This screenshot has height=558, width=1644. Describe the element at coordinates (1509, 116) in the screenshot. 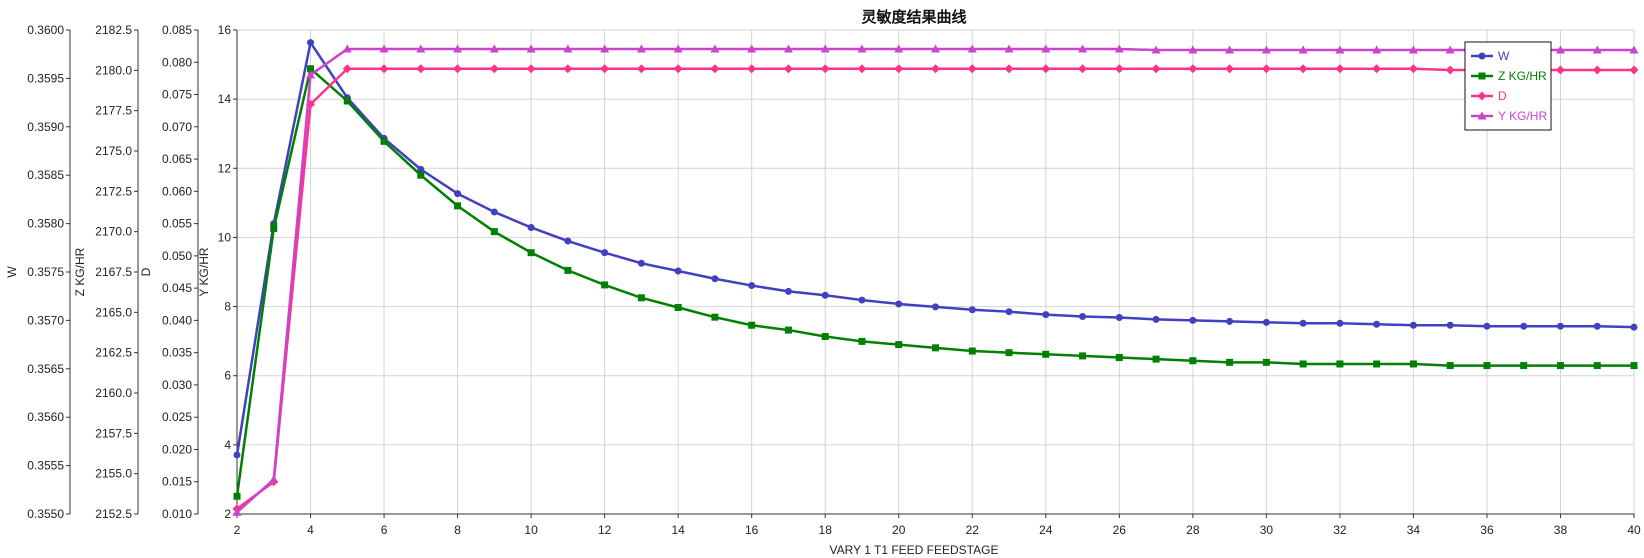

I see `legend-item-y-kg-hr: Y KG/HR` at that location.